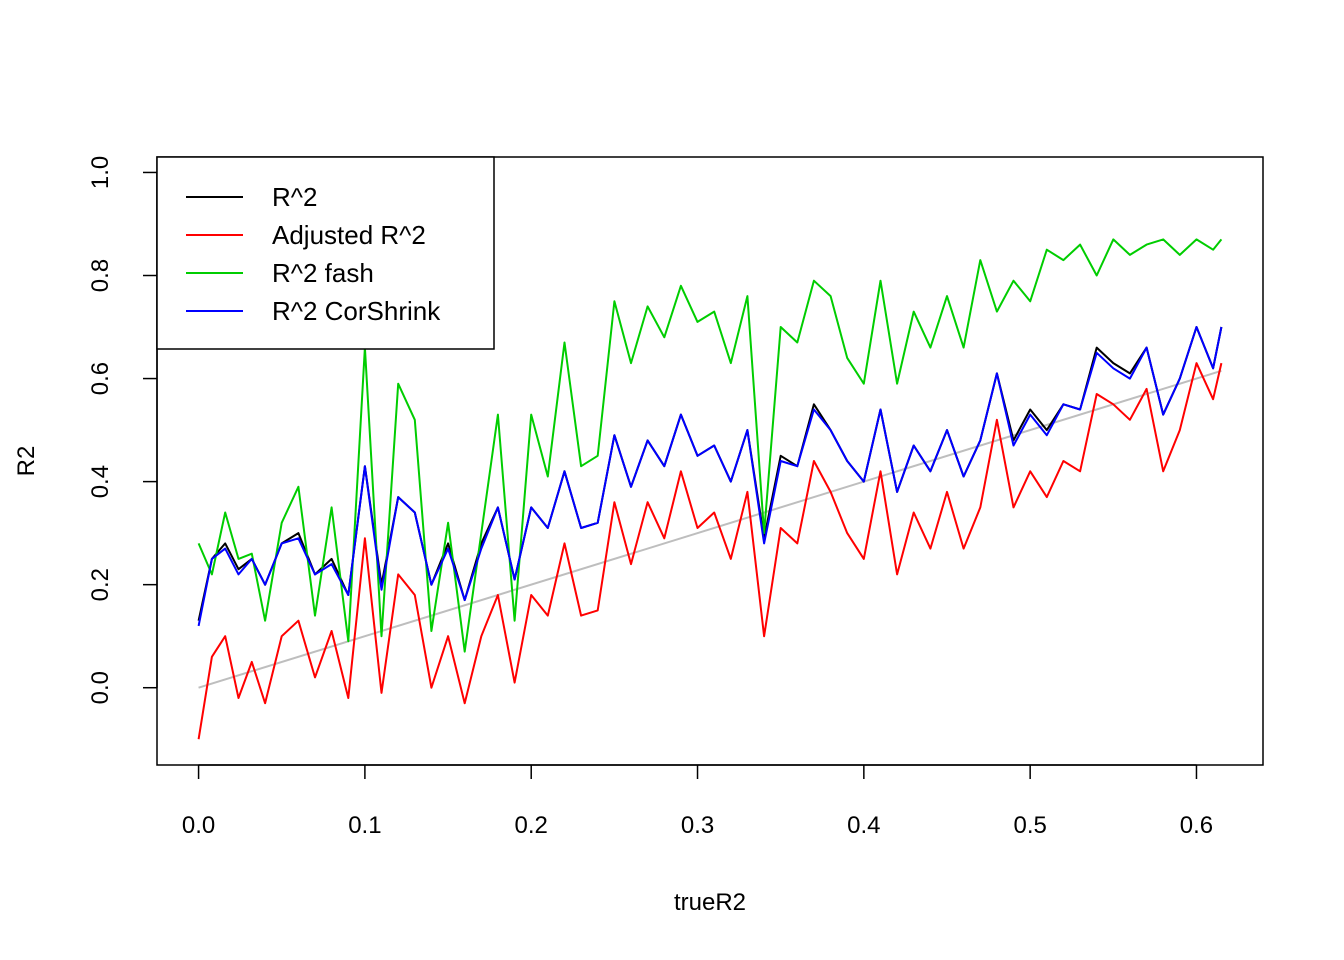  Describe the element at coordinates (710, 902) in the screenshot. I see `x-axis-title: trueR2` at that location.